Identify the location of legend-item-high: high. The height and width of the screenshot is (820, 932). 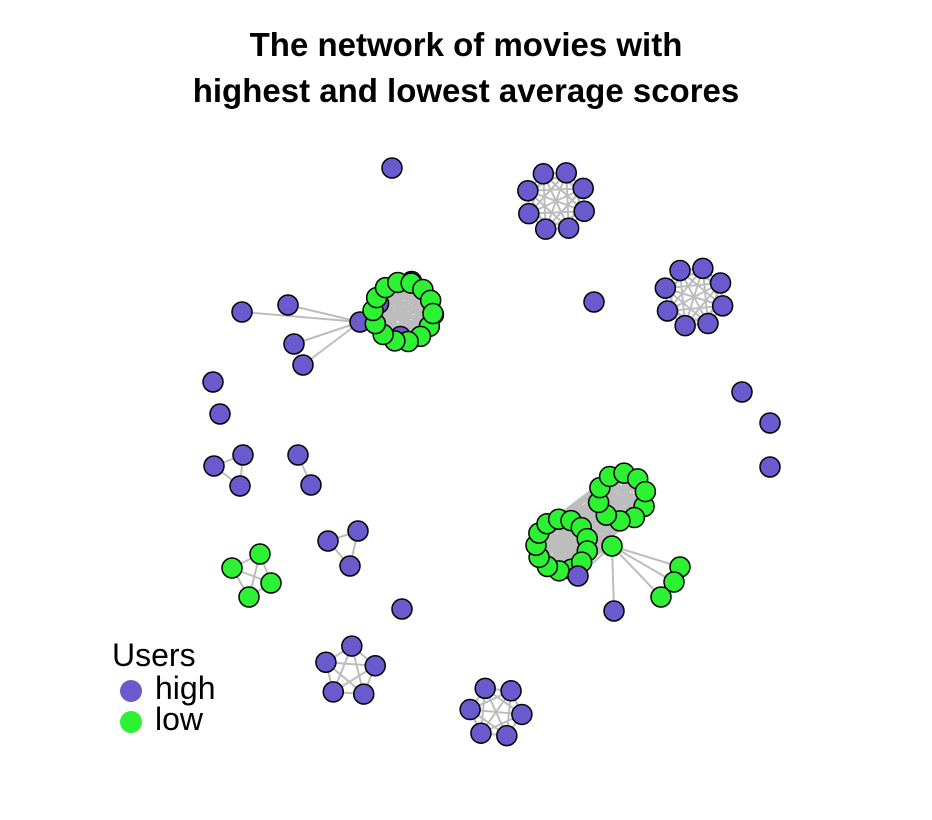
(164, 688).